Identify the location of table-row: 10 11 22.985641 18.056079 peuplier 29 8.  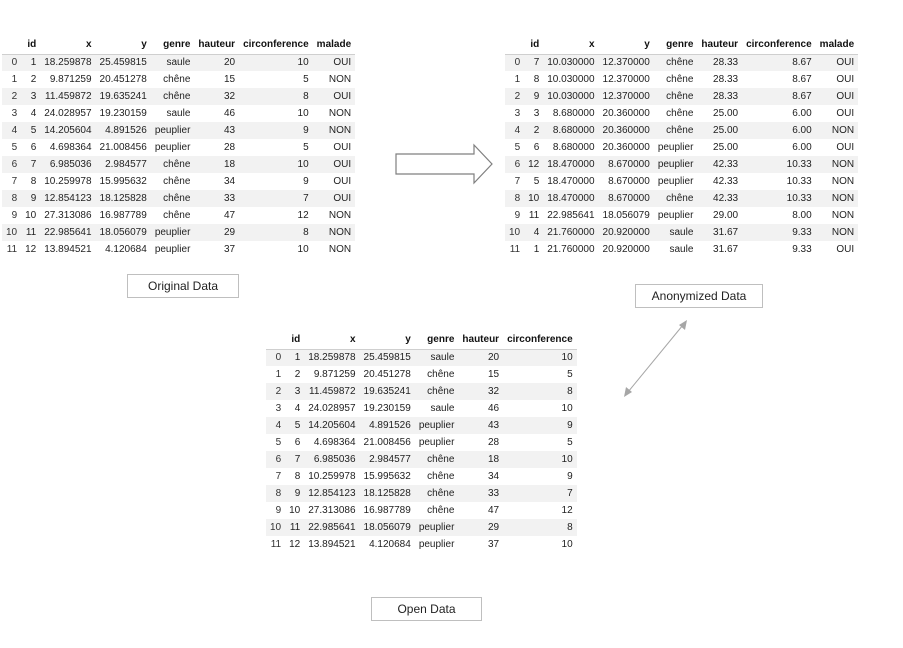
(421, 527).